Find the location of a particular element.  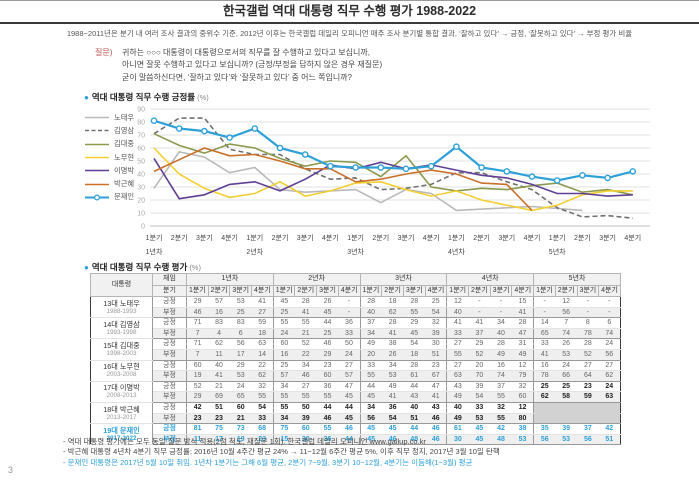

legend-item: 이명박 is located at coordinates (109, 170).